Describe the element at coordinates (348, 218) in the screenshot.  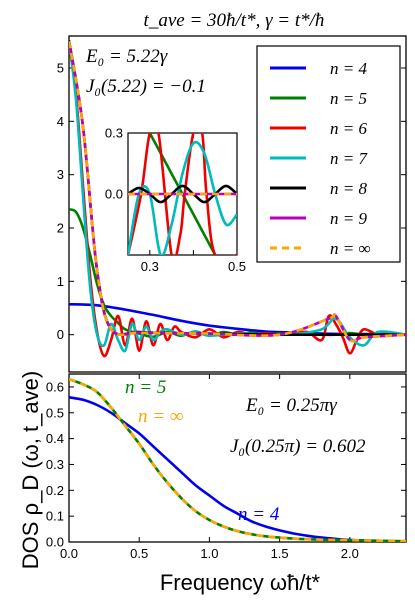
I see `legend-label-5: n = 9` at that location.